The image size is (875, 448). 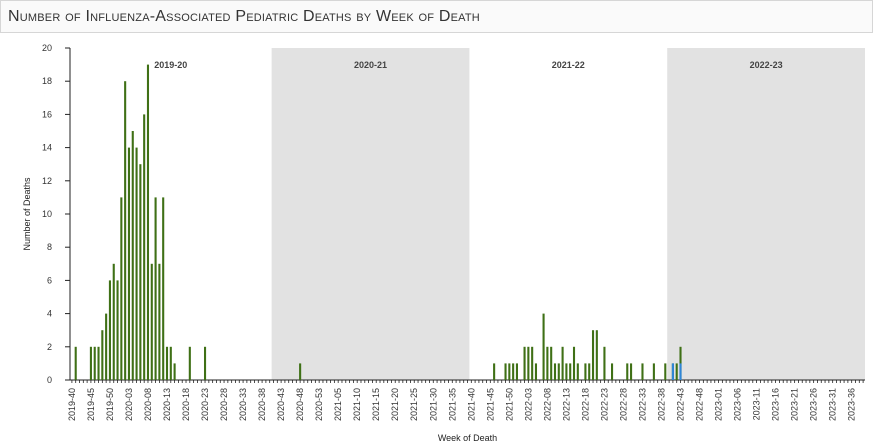 What do you see at coordinates (547, 404) in the screenshot?
I see `x-tick-label: 2022-08` at bounding box center [547, 404].